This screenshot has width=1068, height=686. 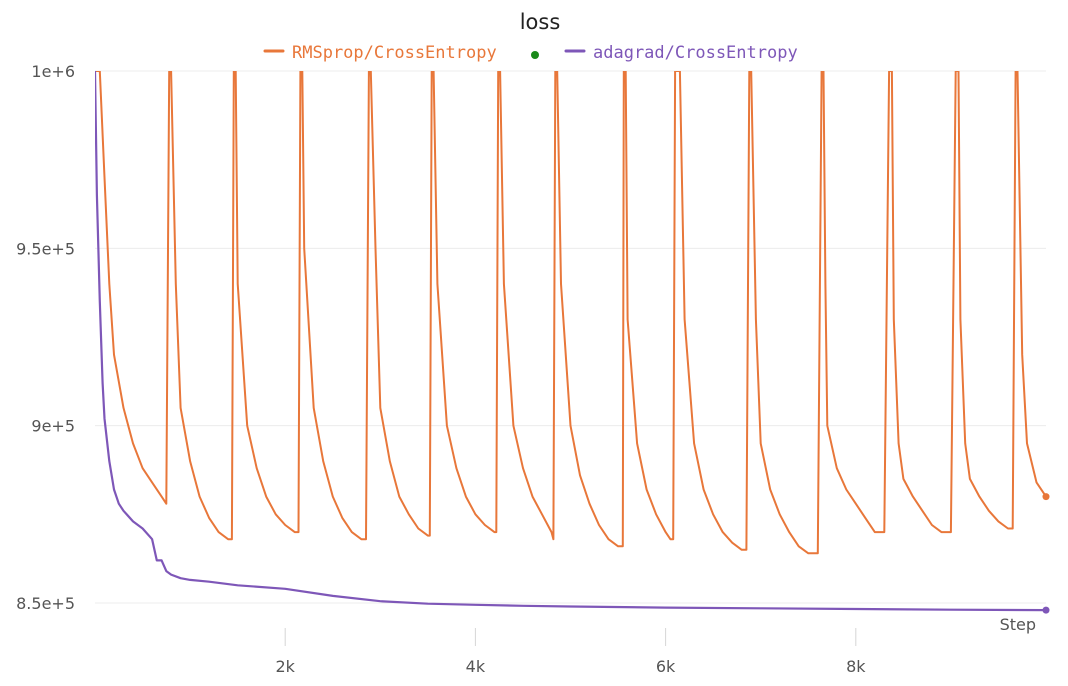 I want to click on x-tick-label: 8k, so click(x=856, y=666).